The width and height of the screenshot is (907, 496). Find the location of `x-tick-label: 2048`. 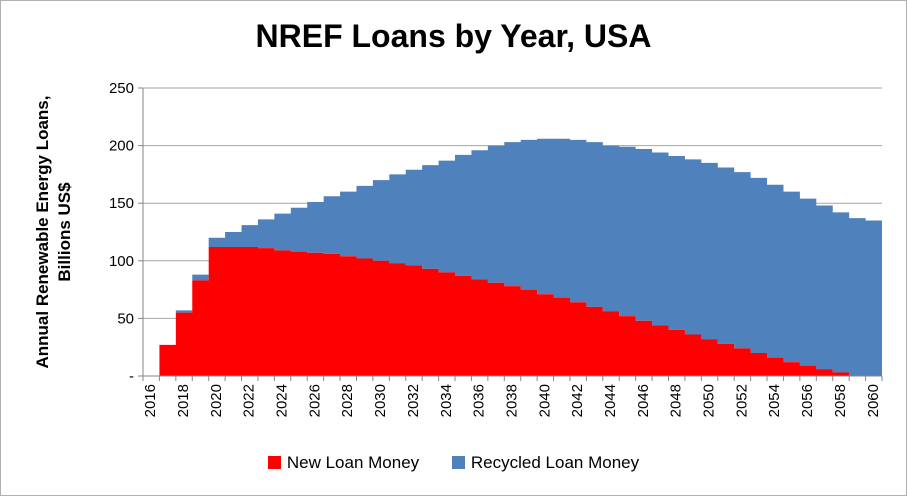

x-tick-label: 2048 is located at coordinates (676, 400).